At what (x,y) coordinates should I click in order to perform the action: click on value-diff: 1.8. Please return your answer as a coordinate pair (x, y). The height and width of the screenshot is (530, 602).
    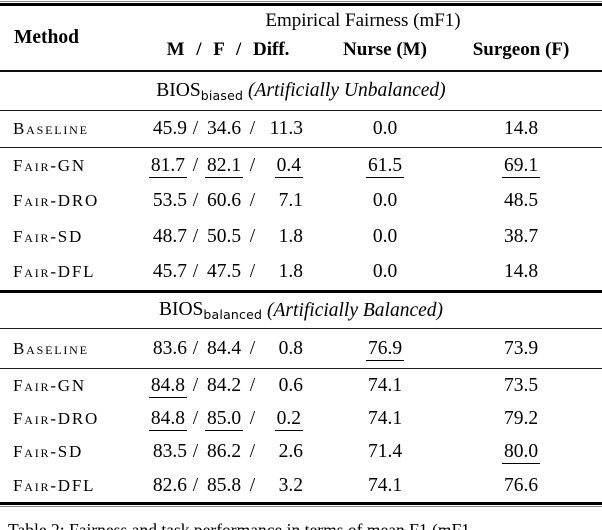
    Looking at the image, I should click on (290, 236).